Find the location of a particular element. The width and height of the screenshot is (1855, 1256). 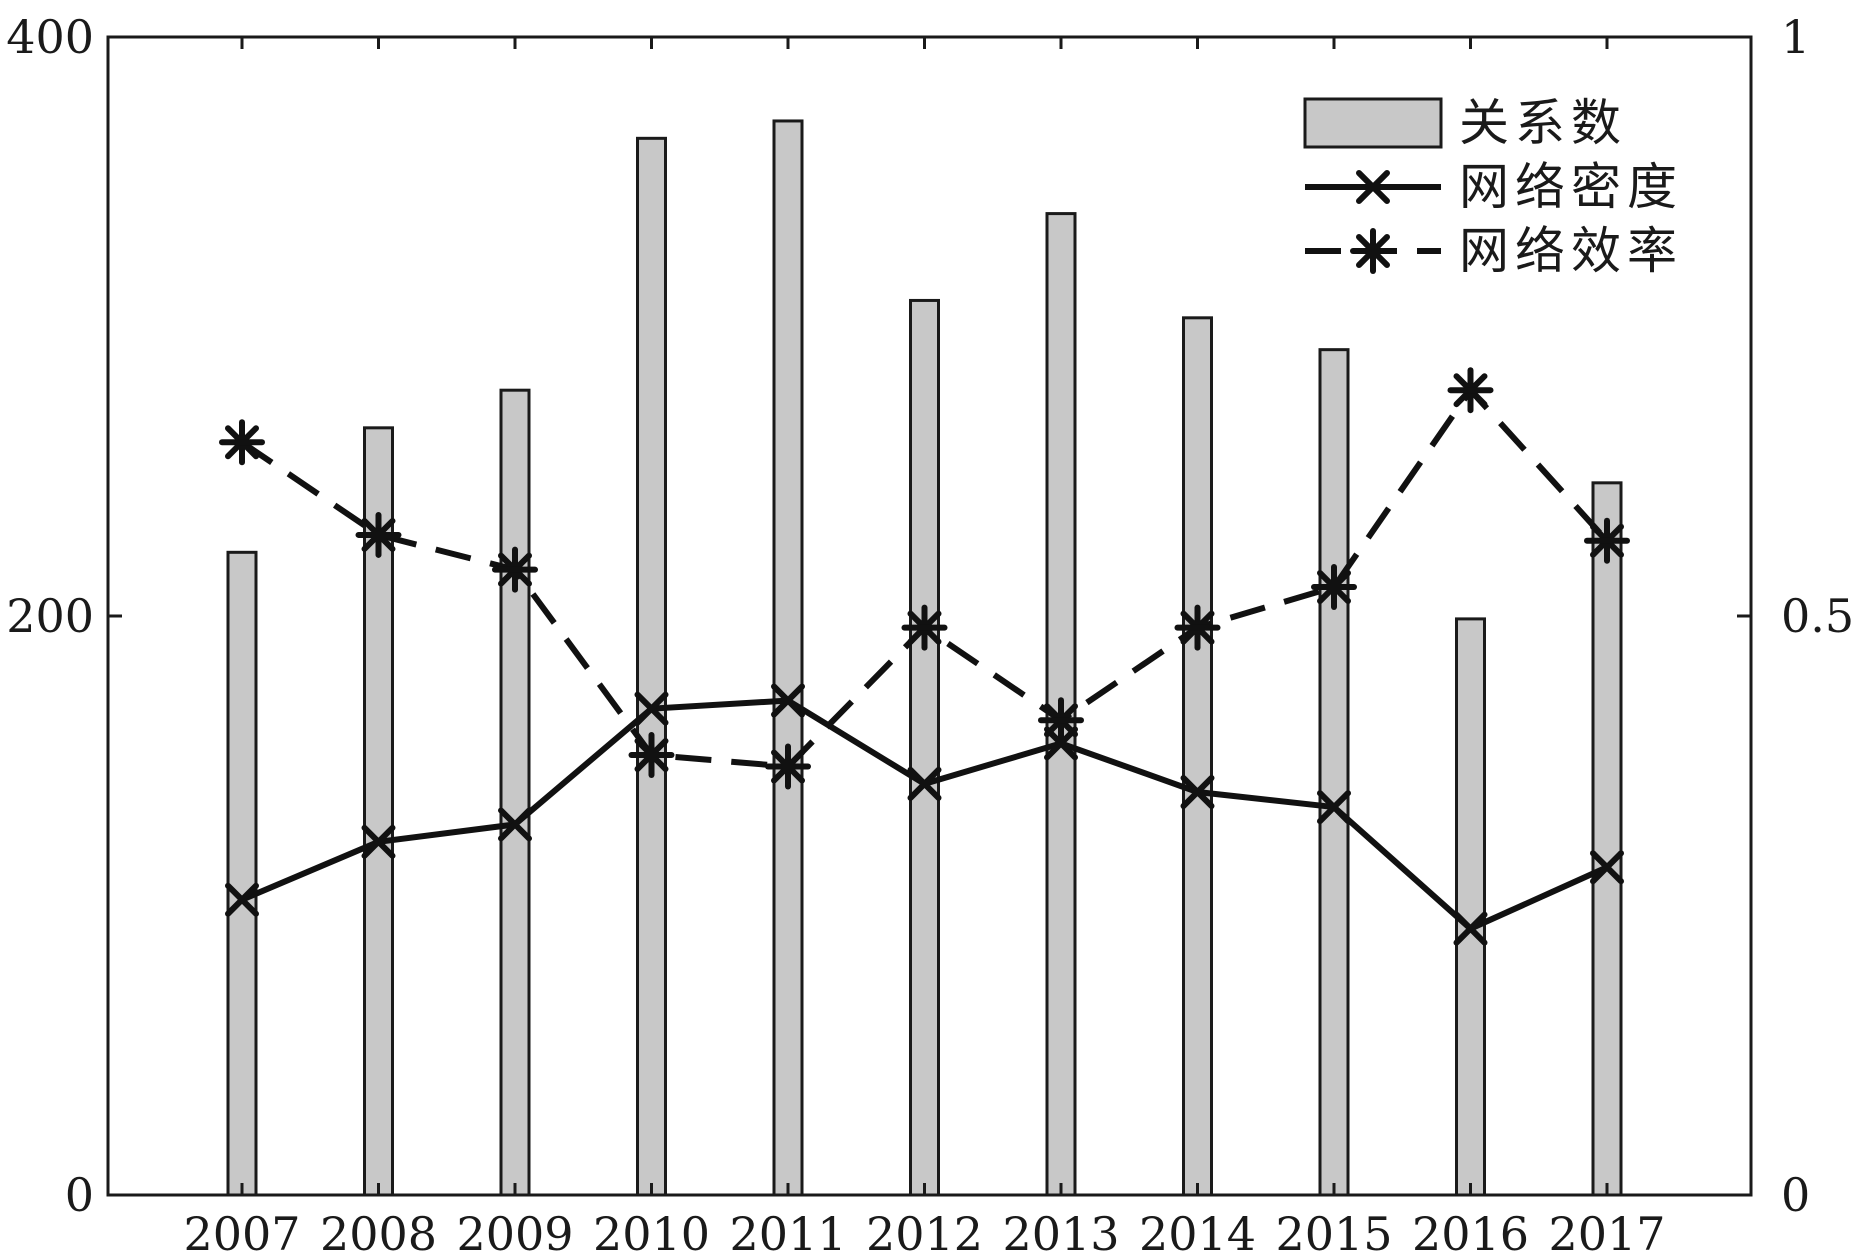

bar-2015 is located at coordinates (1334, 772).